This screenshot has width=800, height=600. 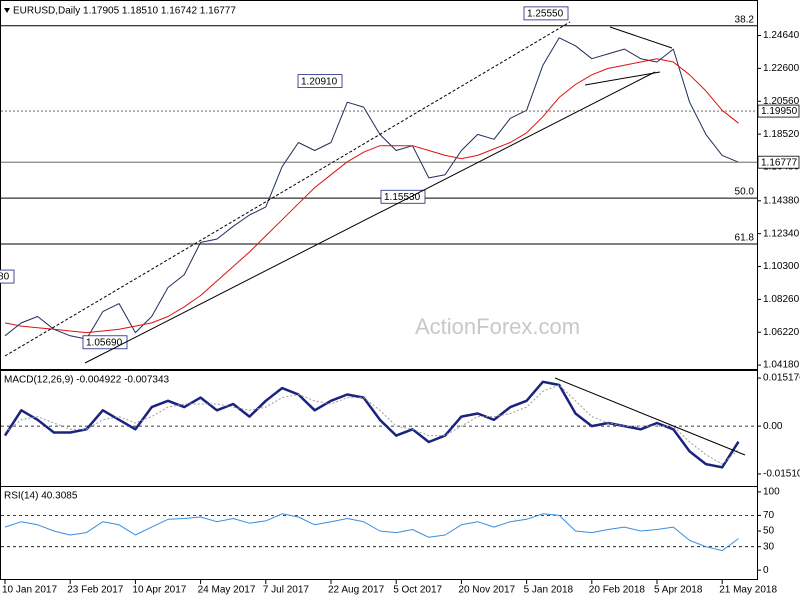 I want to click on fib-label: 61.8, so click(x=745, y=238).